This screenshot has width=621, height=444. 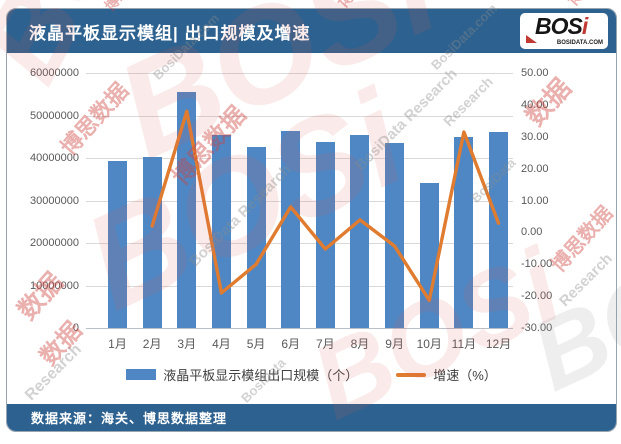 I want to click on legend-item-bars: 液晶平板显示模组出口规模（个）, so click(x=242, y=374).